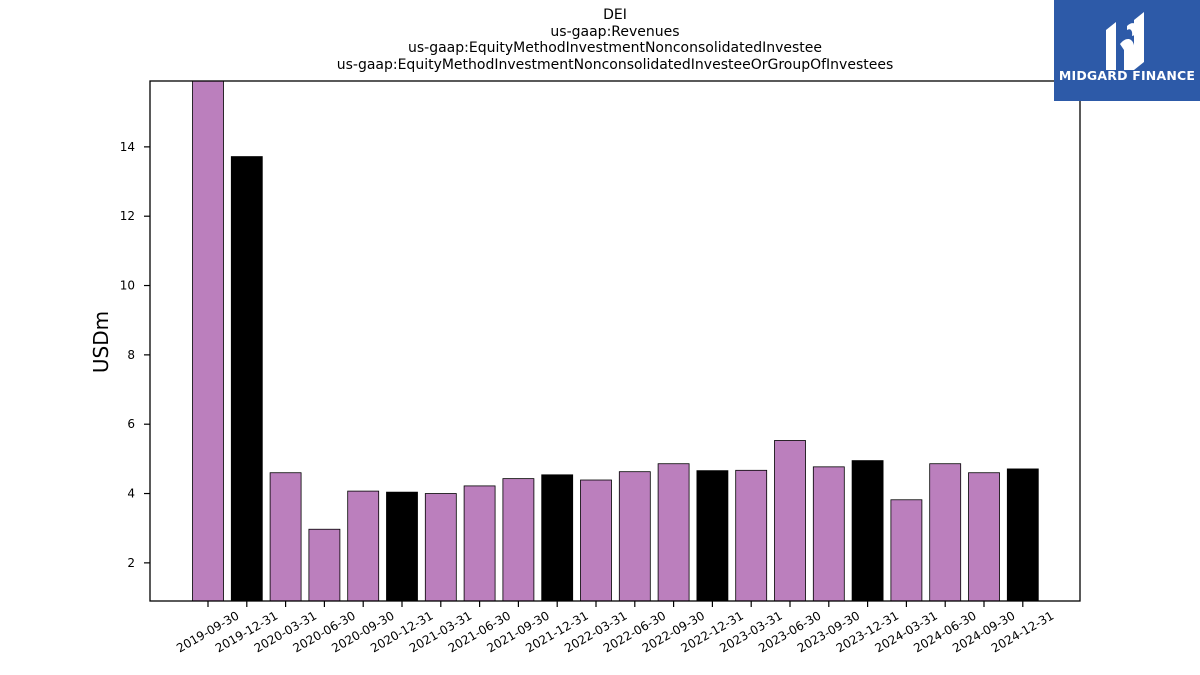 Image resolution: width=1200 pixels, height=675 pixels. What do you see at coordinates (127, 216) in the screenshot?
I see `y-tick-label: 12` at bounding box center [127, 216].